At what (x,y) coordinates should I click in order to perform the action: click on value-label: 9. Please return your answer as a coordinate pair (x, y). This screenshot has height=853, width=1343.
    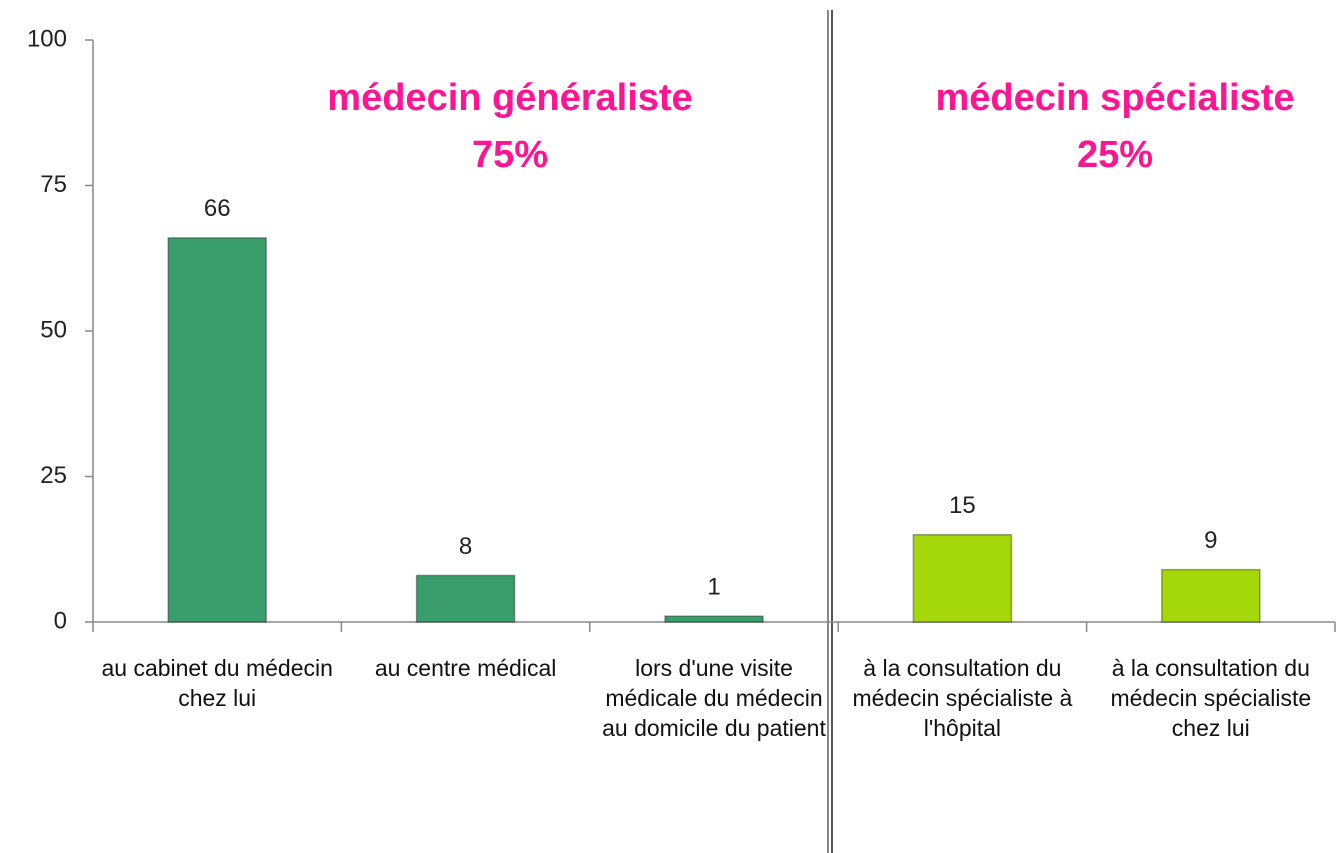
    Looking at the image, I should click on (1210, 540).